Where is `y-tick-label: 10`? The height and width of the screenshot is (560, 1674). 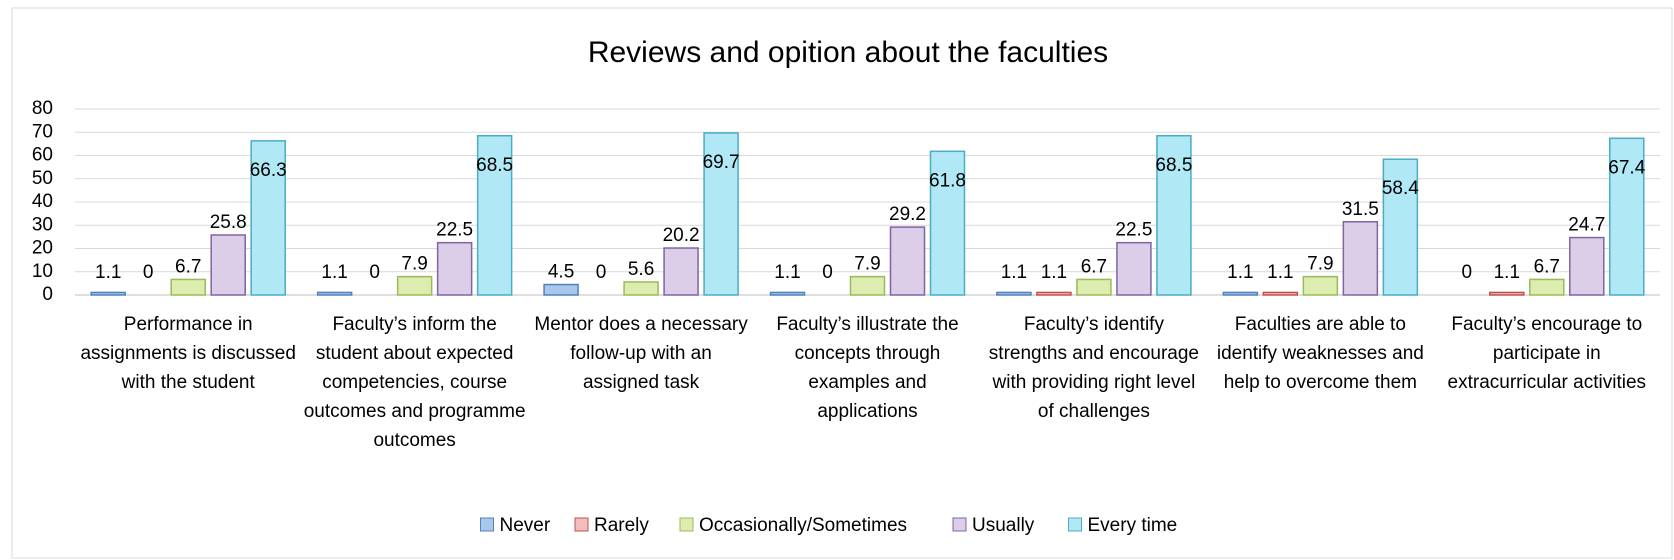
y-tick-label: 10 is located at coordinates (42, 271).